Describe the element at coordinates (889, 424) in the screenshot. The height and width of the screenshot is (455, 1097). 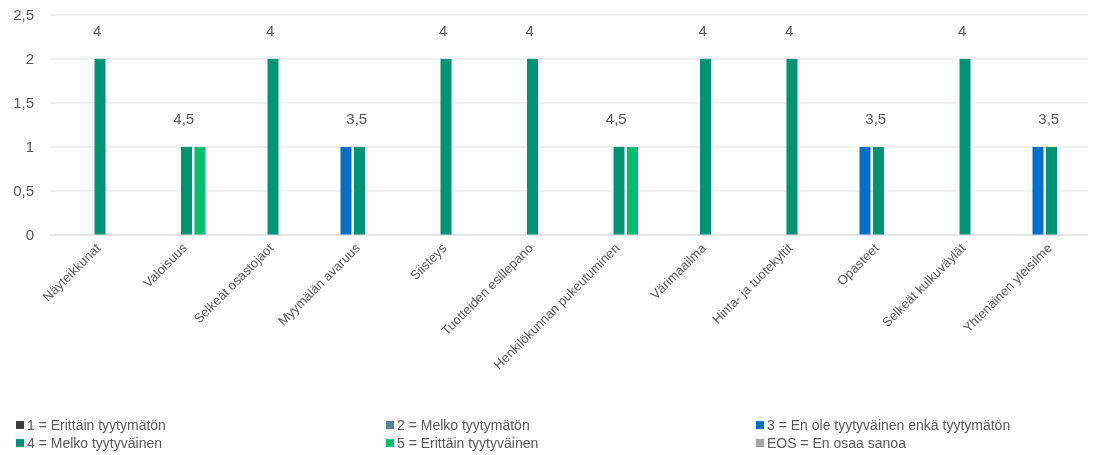
I see `legend-label: 3 = En ole tyytyväinen enkä tyytymätön` at that location.